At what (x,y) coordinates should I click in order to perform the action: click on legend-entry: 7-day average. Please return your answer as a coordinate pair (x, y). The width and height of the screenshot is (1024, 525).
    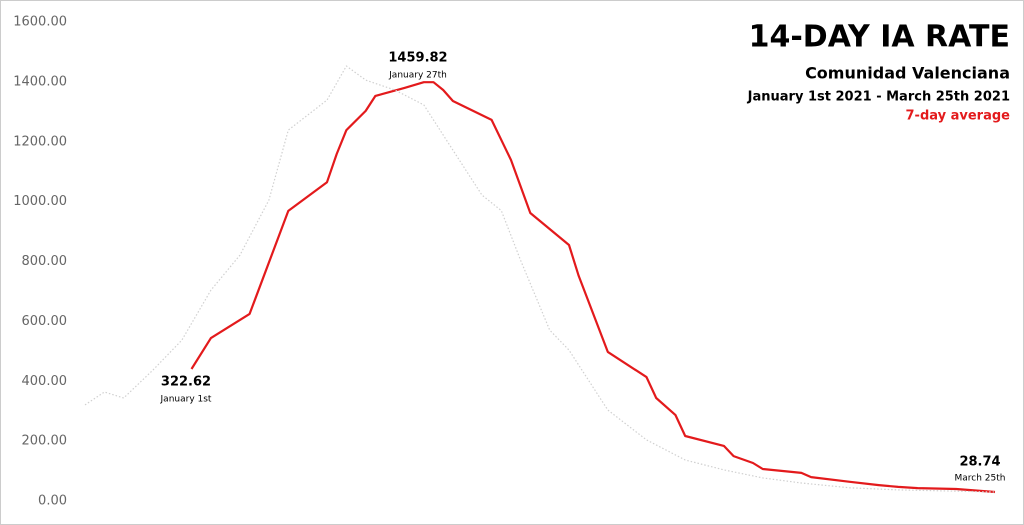
    Looking at the image, I should click on (958, 116).